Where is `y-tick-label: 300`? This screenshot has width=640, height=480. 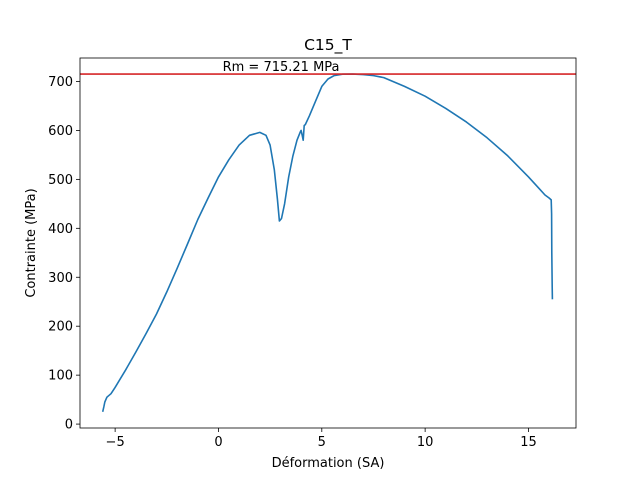 y-tick-label: 300 is located at coordinates (60, 278).